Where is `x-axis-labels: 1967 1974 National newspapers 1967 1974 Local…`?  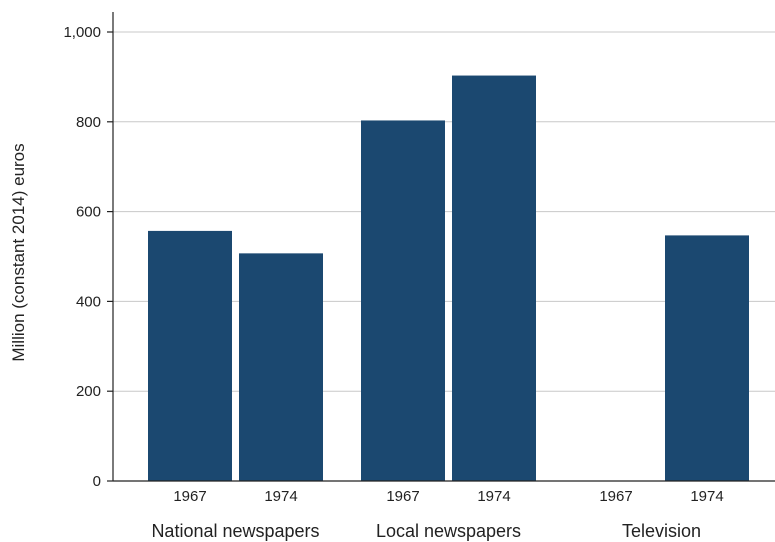 x-axis-labels: 1967 1974 National newspapers 1967 1974 Local… is located at coordinates (437, 514).